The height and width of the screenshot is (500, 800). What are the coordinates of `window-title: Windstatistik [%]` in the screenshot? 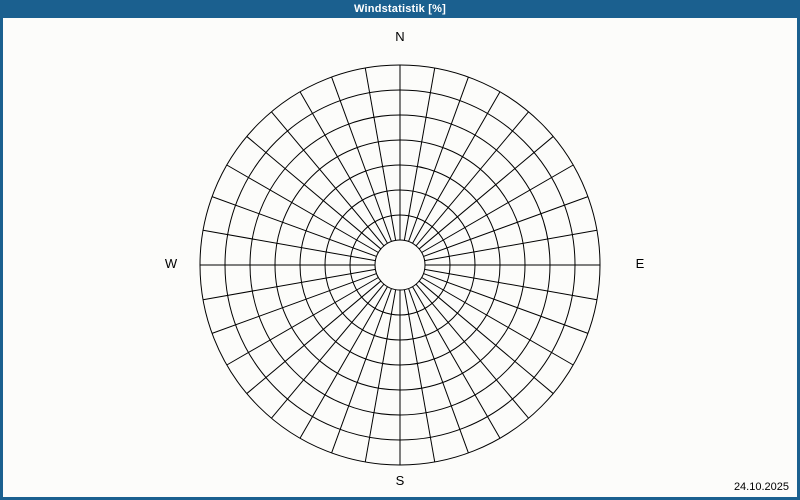 It's located at (400, 9).